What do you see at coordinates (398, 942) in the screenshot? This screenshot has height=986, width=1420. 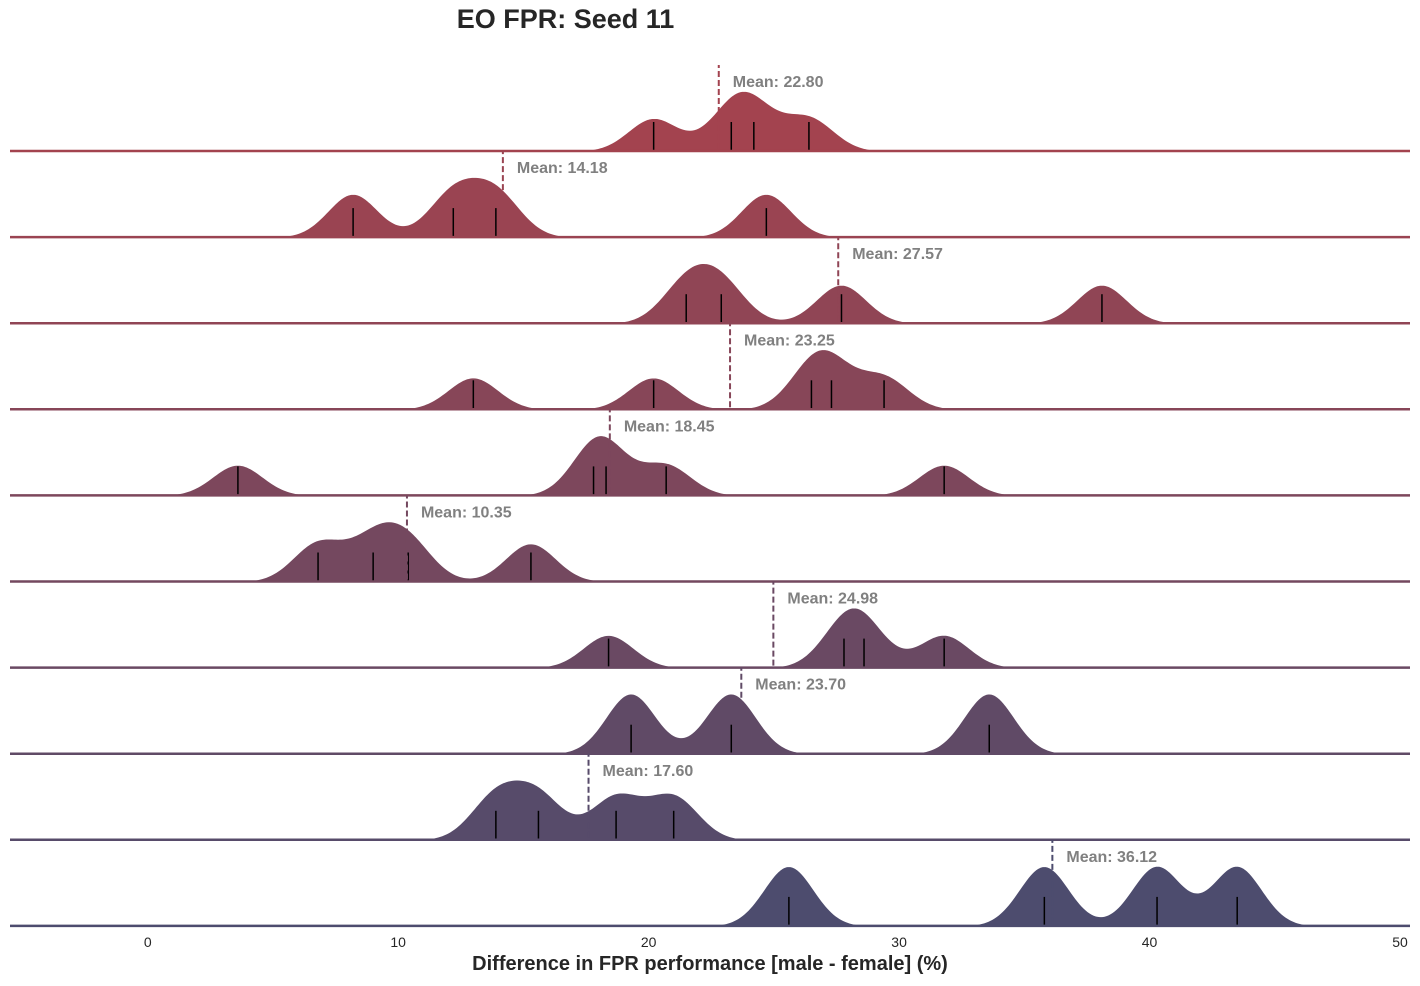 I see `x-tick-label-2: 10` at bounding box center [398, 942].